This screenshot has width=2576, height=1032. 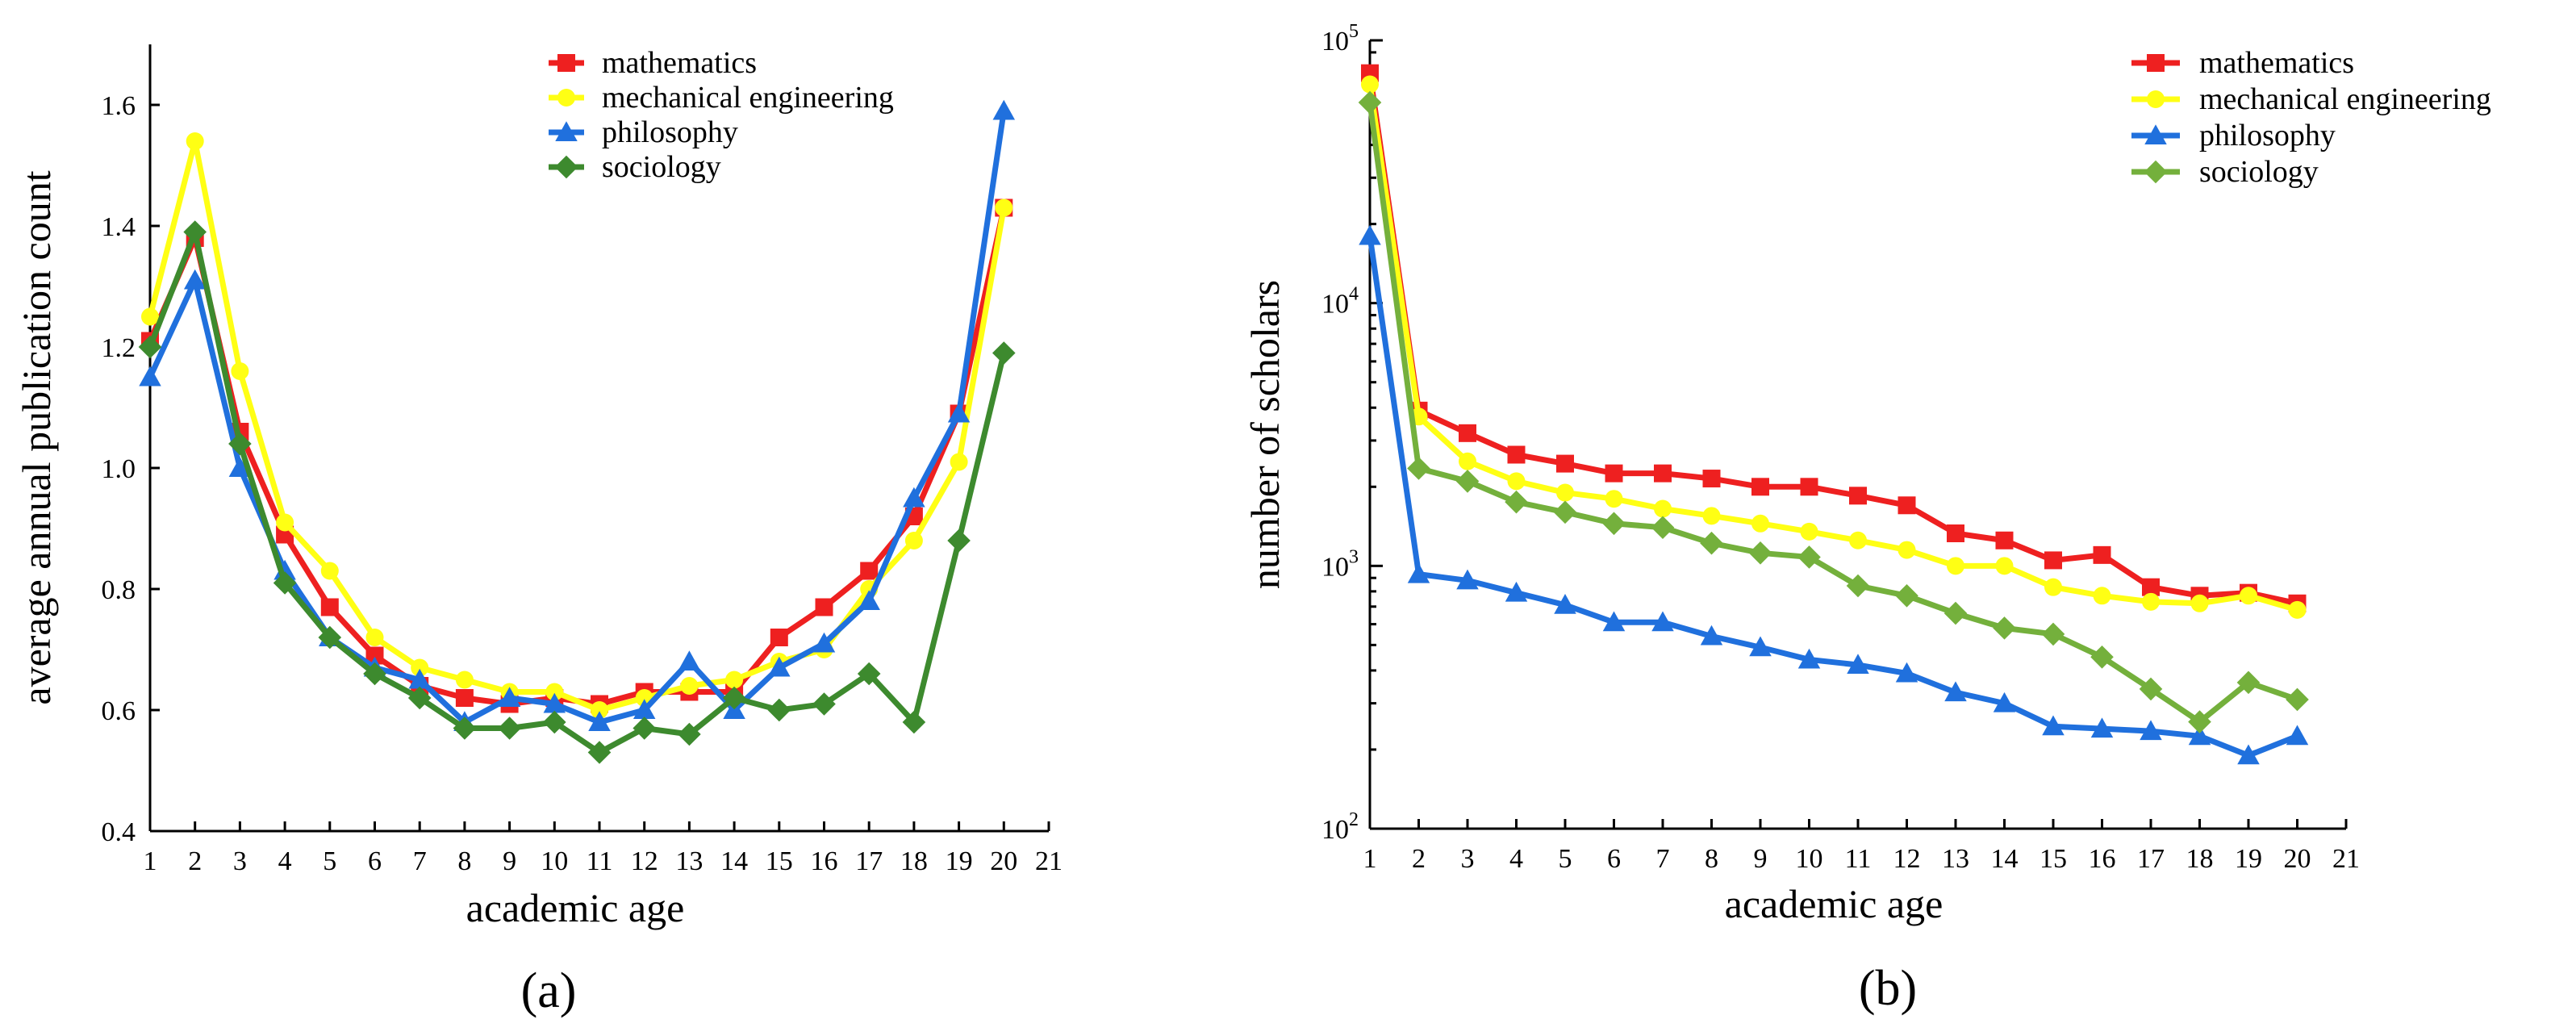 I want to click on x-tick-label: 9, so click(x=510, y=861).